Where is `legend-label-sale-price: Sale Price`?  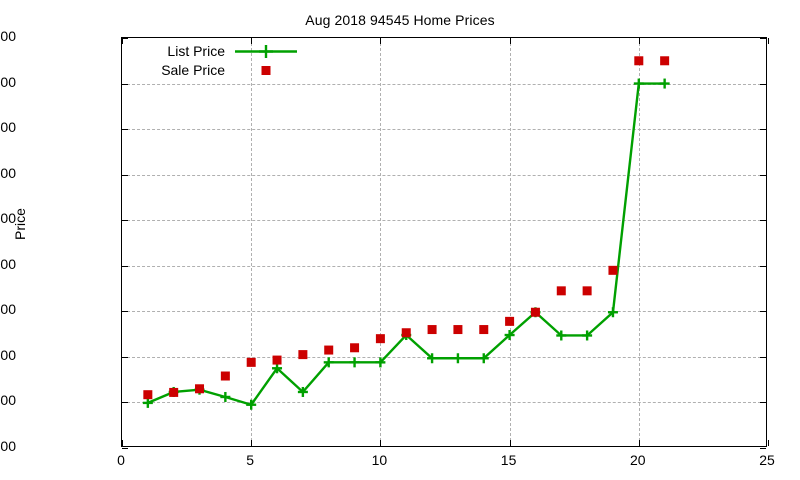 legend-label-sale-price: Sale Price is located at coordinates (193, 70).